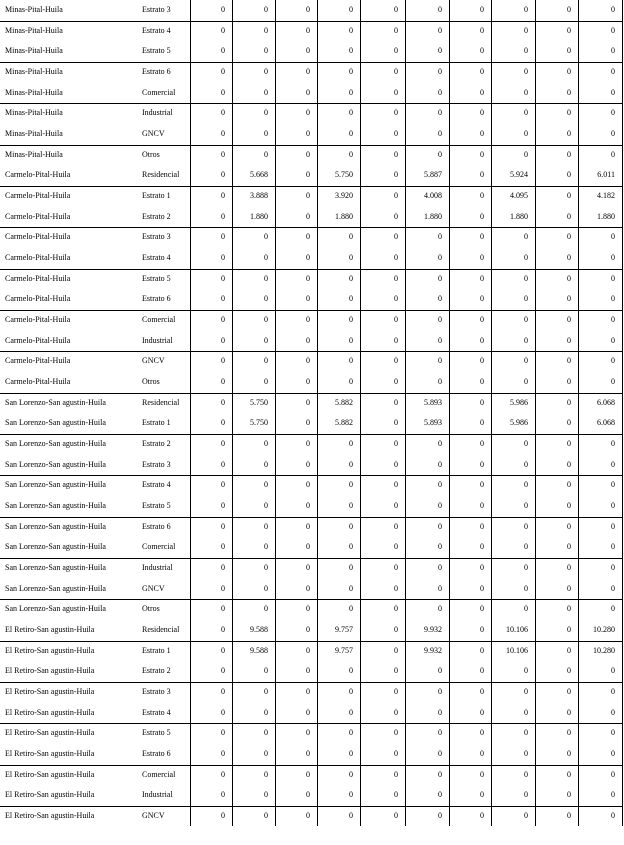 This screenshot has width=624, height=845. Describe the element at coordinates (34, 154) in the screenshot. I see `site-name: Minas-Pital-Huila` at that location.